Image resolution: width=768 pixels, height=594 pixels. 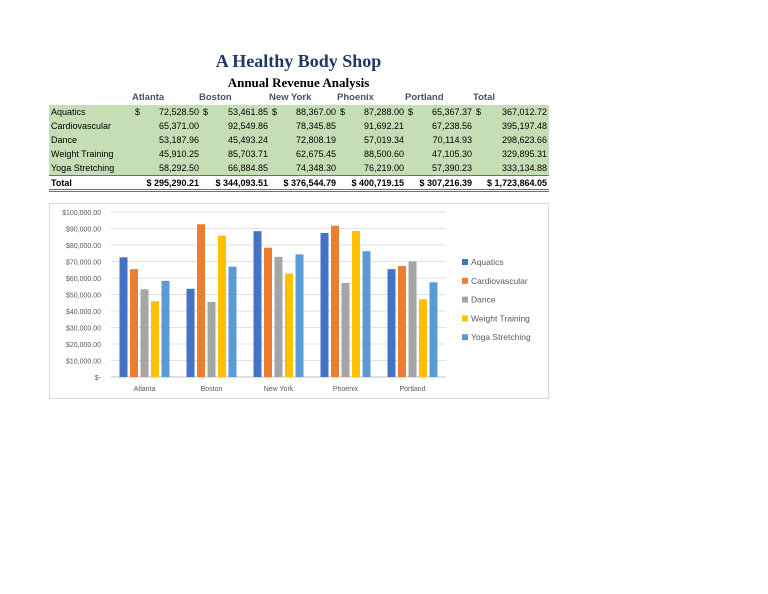 I want to click on total-cell: $ 307,216.39, so click(x=440, y=183).